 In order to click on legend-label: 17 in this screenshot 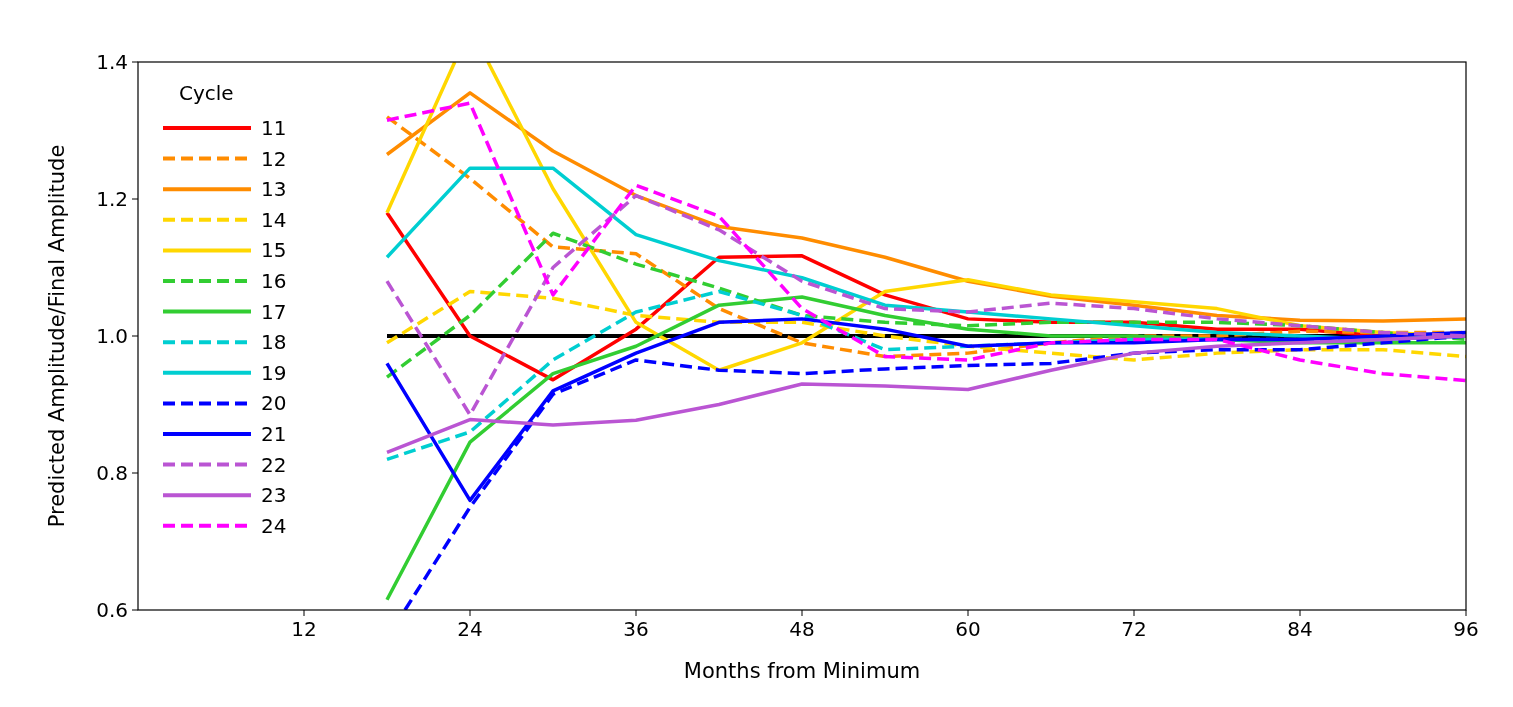, I will do `click(274, 311)`.